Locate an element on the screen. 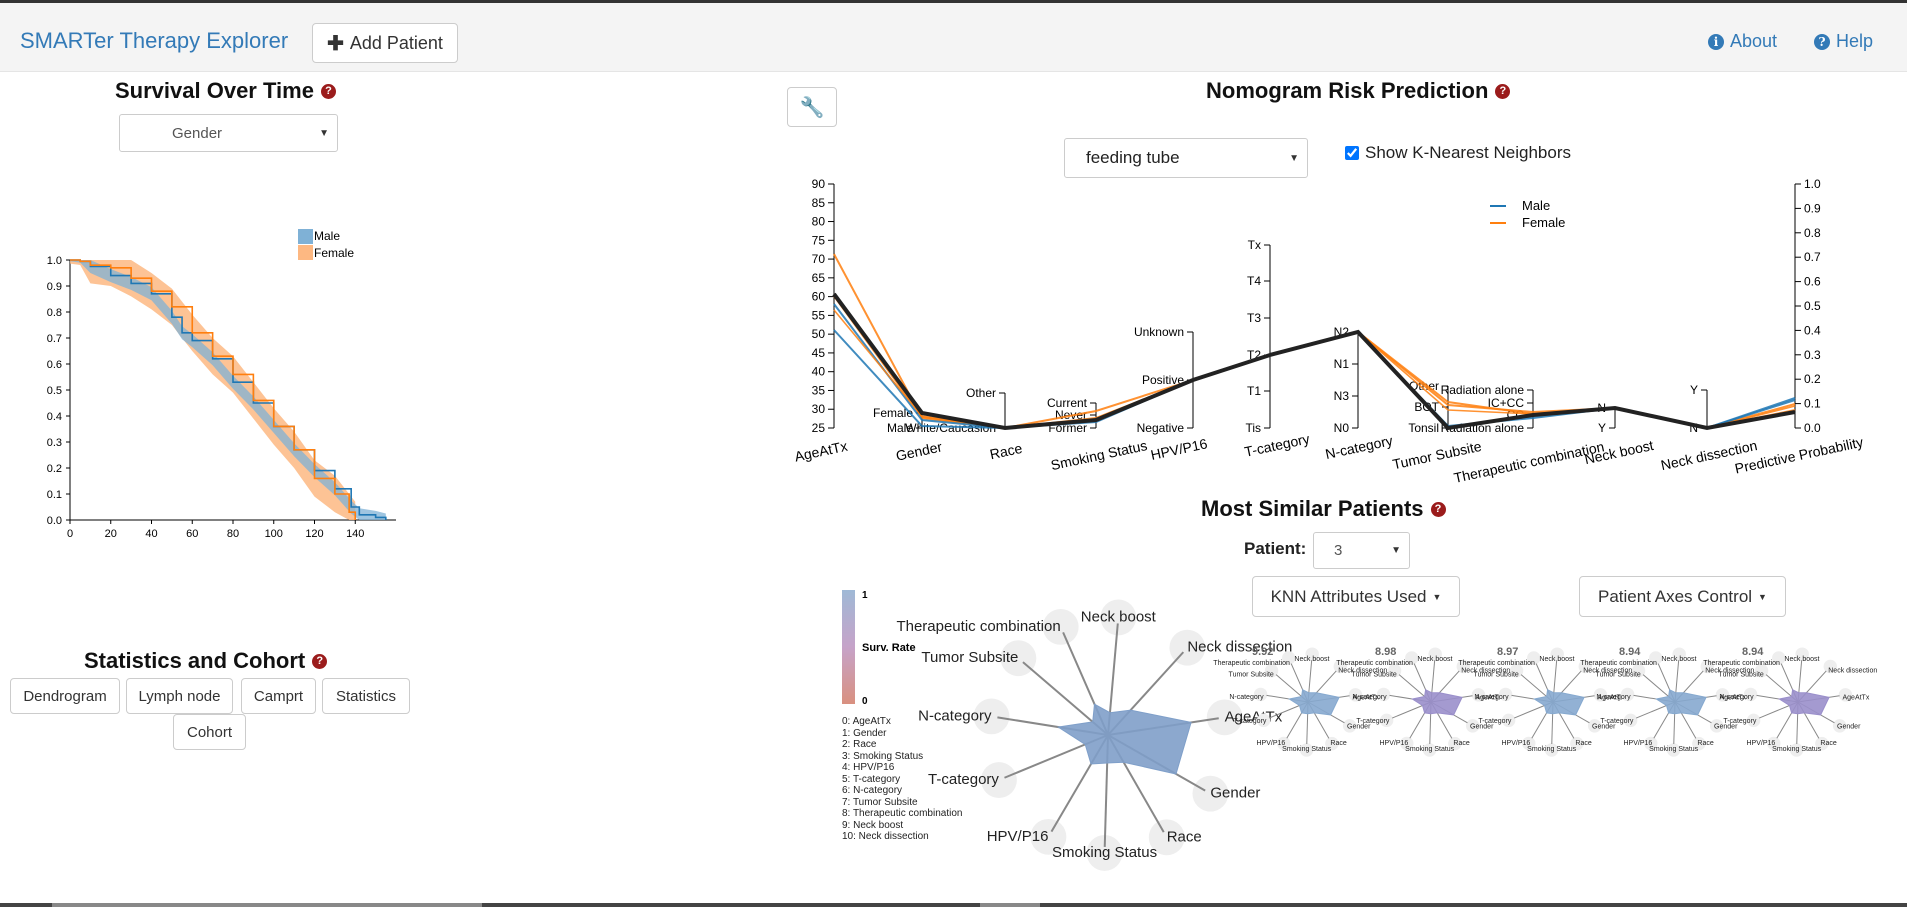 Image resolution: width=1907 pixels, height=907 pixels. nomogram-help-icon: ? is located at coordinates (1503, 91).